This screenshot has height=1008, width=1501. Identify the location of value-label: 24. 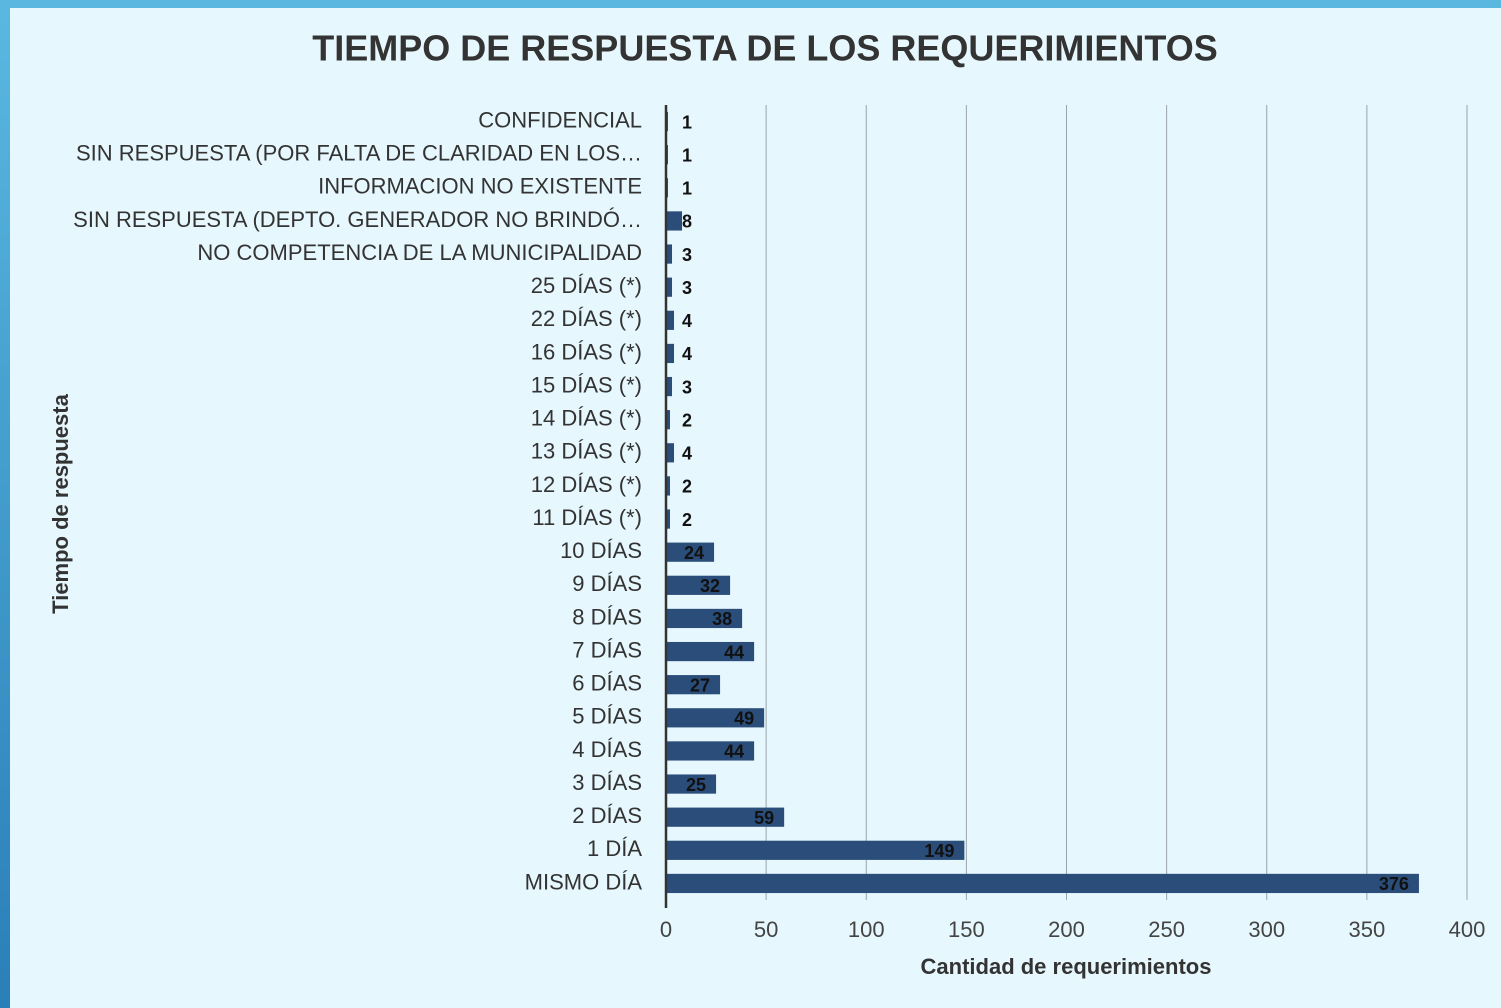
(694, 553).